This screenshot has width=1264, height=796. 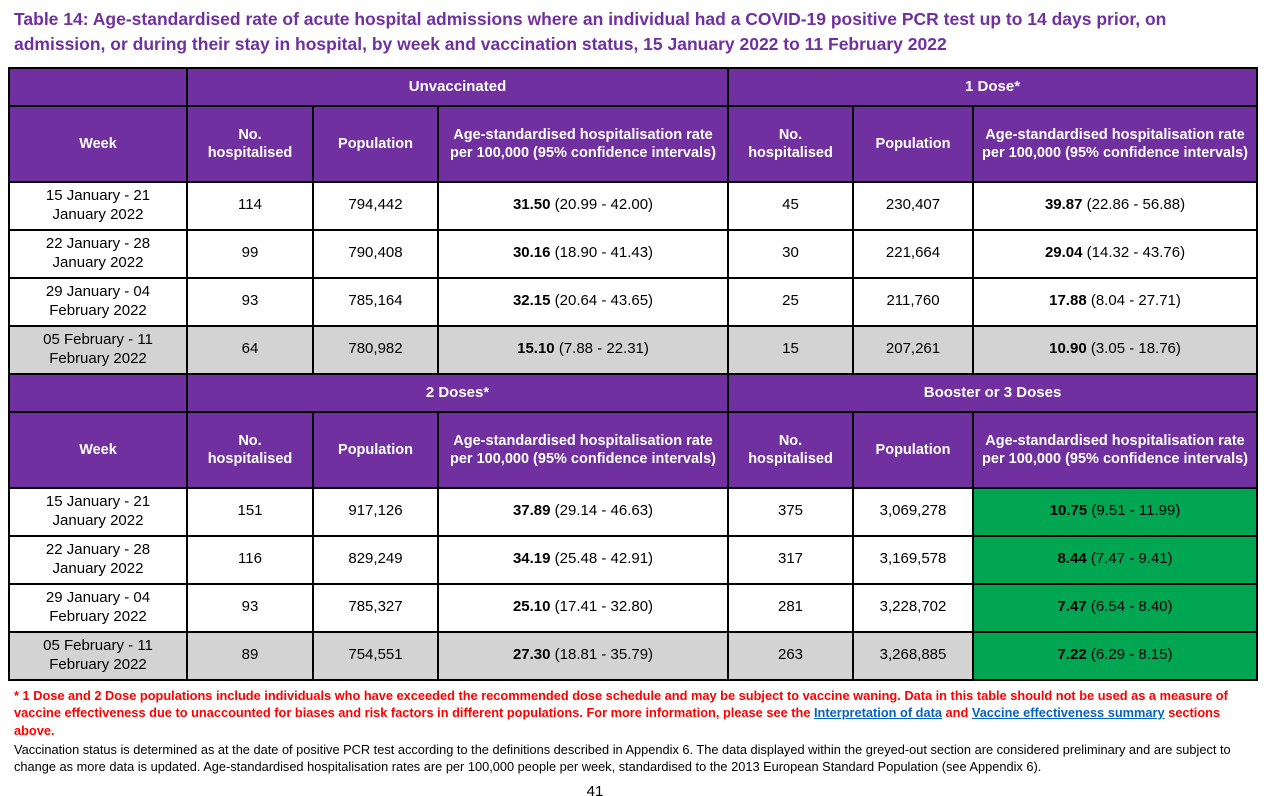 I want to click on hospitalised-cell: 93, so click(x=250, y=301).